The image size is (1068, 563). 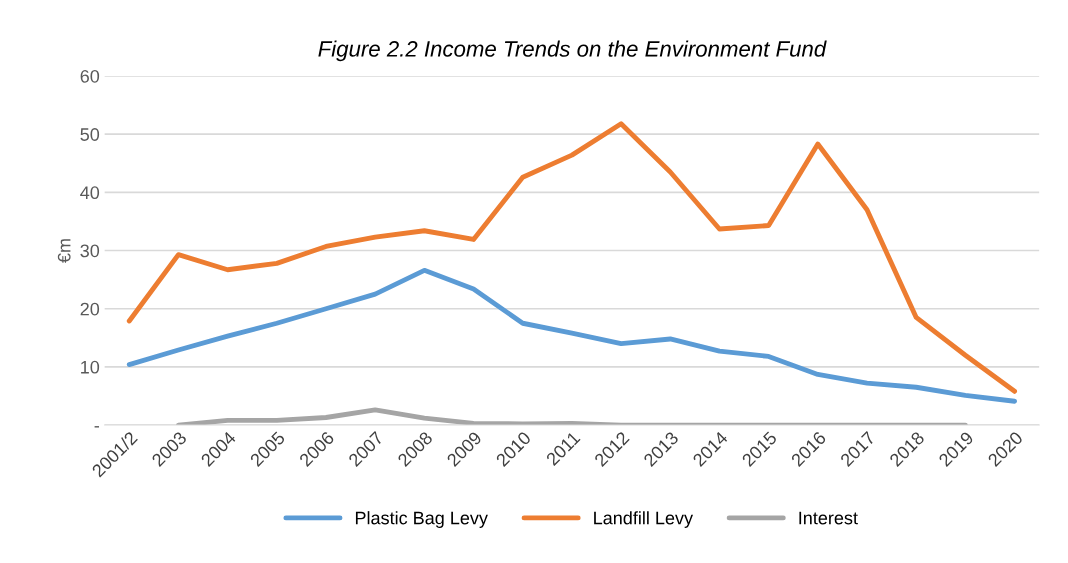 I want to click on y-tick-label: -, so click(x=96, y=427).